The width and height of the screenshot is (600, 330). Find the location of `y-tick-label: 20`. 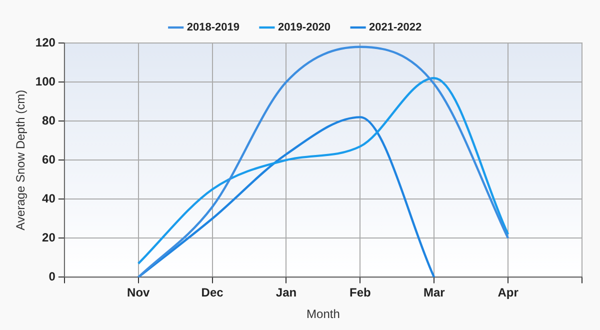

y-tick-label: 20 is located at coordinates (49, 237).